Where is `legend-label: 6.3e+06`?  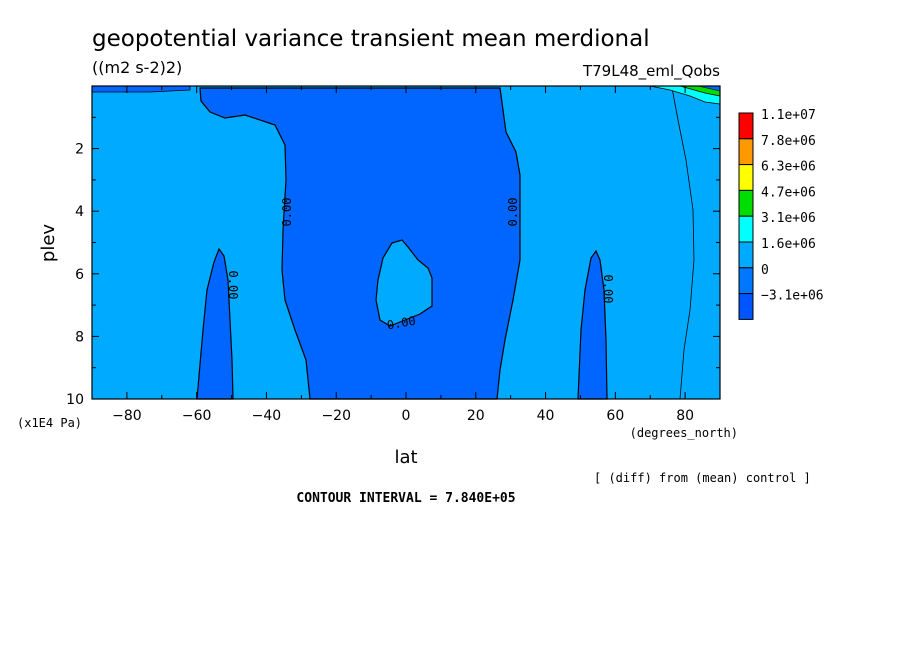
legend-label: 6.3e+06 is located at coordinates (788, 167).